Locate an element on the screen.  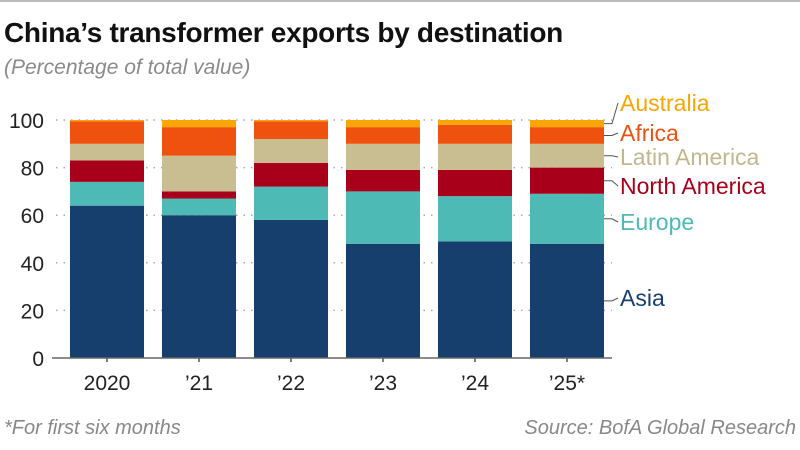
legend-label-europe: Europe is located at coordinates (657, 222).